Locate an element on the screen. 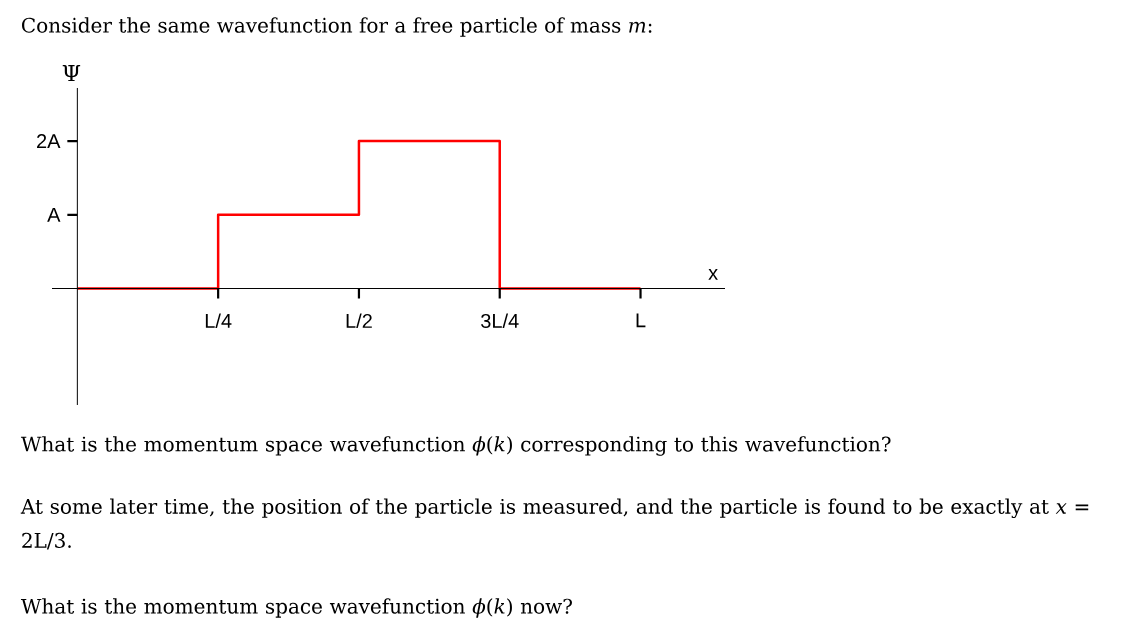 The width and height of the screenshot is (1124, 642). x-tick-label: L/4 is located at coordinates (218, 321).